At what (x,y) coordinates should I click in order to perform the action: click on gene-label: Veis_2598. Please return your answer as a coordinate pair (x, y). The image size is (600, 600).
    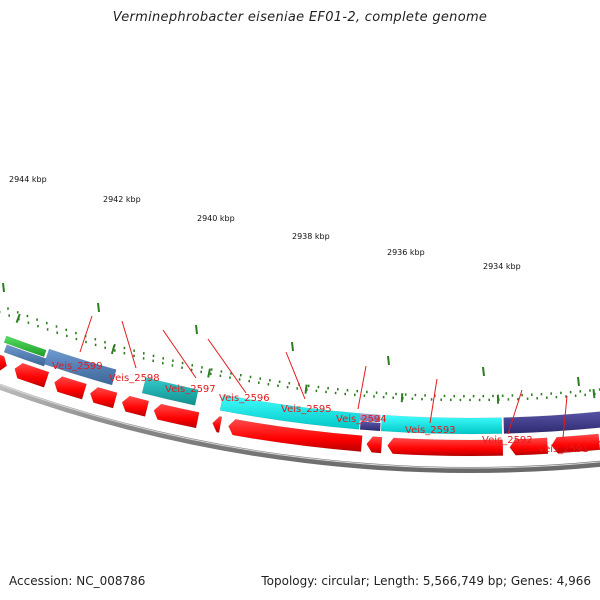
    Looking at the image, I should click on (134, 378).